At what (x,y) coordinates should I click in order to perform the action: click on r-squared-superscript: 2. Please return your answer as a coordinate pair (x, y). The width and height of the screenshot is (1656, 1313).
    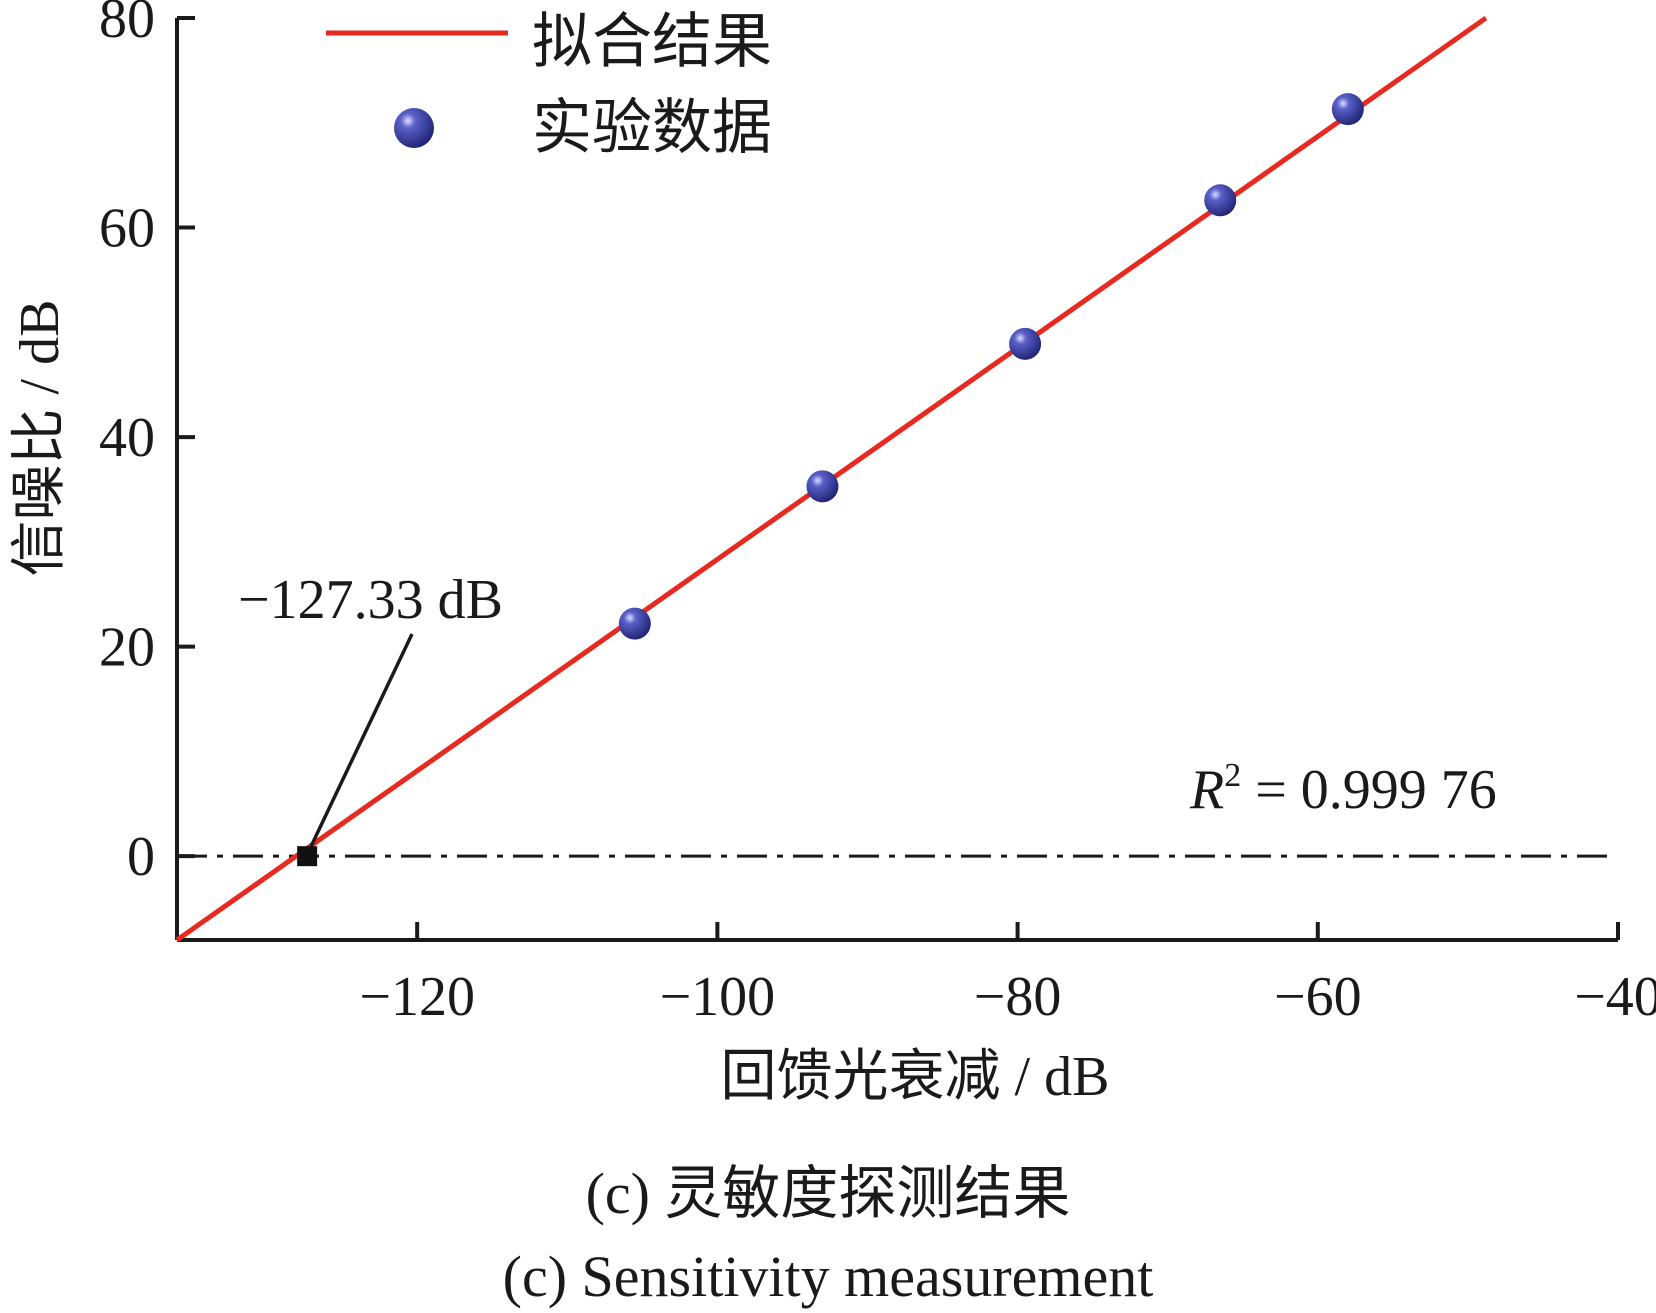
    Looking at the image, I should click on (1232, 775).